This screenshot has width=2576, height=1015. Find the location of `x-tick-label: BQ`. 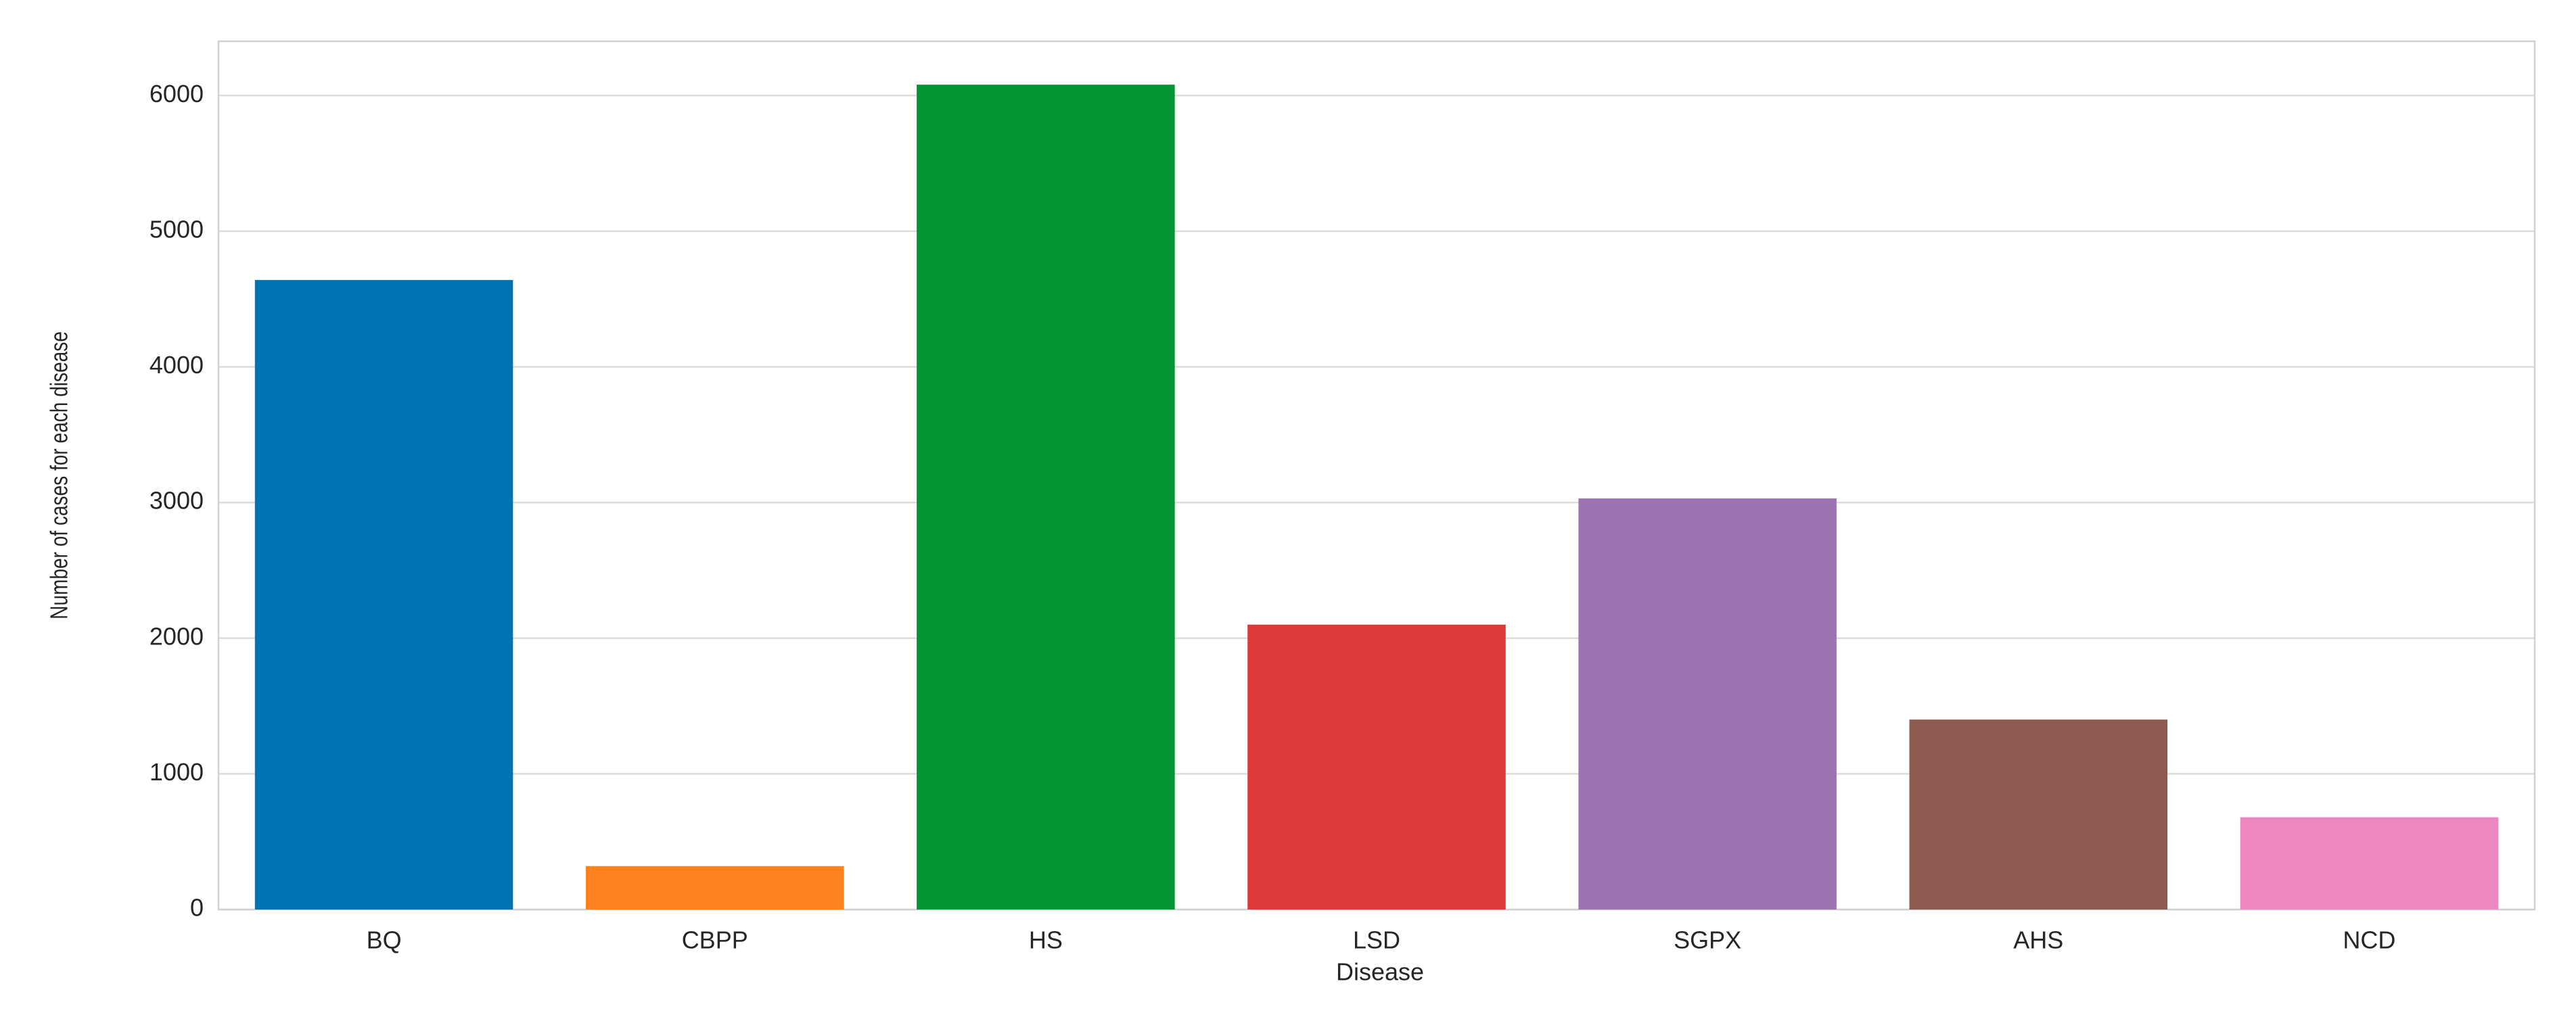

x-tick-label: BQ is located at coordinates (384, 940).